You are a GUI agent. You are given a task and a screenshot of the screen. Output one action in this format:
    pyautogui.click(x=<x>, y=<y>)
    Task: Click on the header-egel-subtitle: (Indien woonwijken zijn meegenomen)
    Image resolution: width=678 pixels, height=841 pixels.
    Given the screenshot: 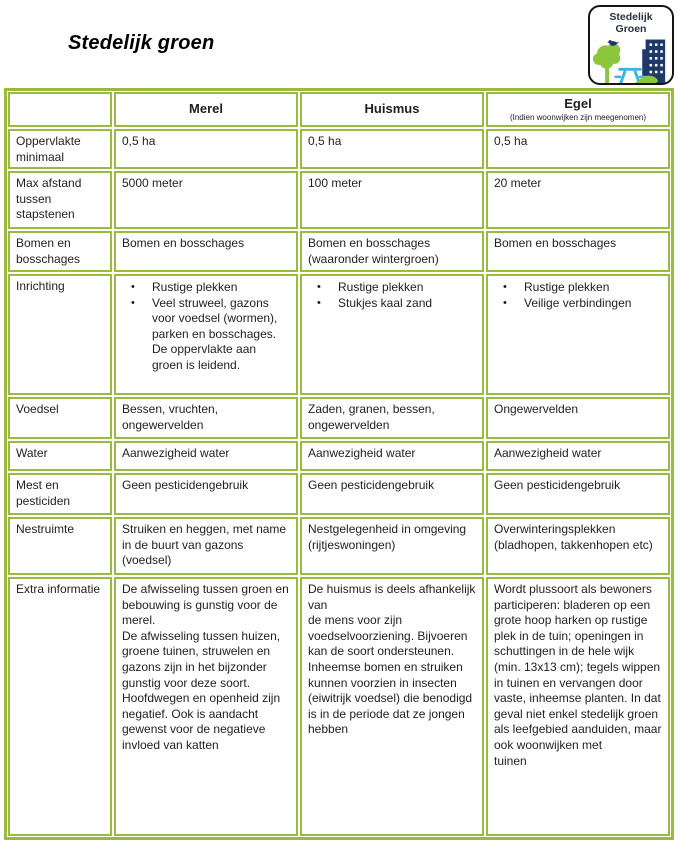 What is the action you would take?
    pyautogui.click(x=578, y=118)
    